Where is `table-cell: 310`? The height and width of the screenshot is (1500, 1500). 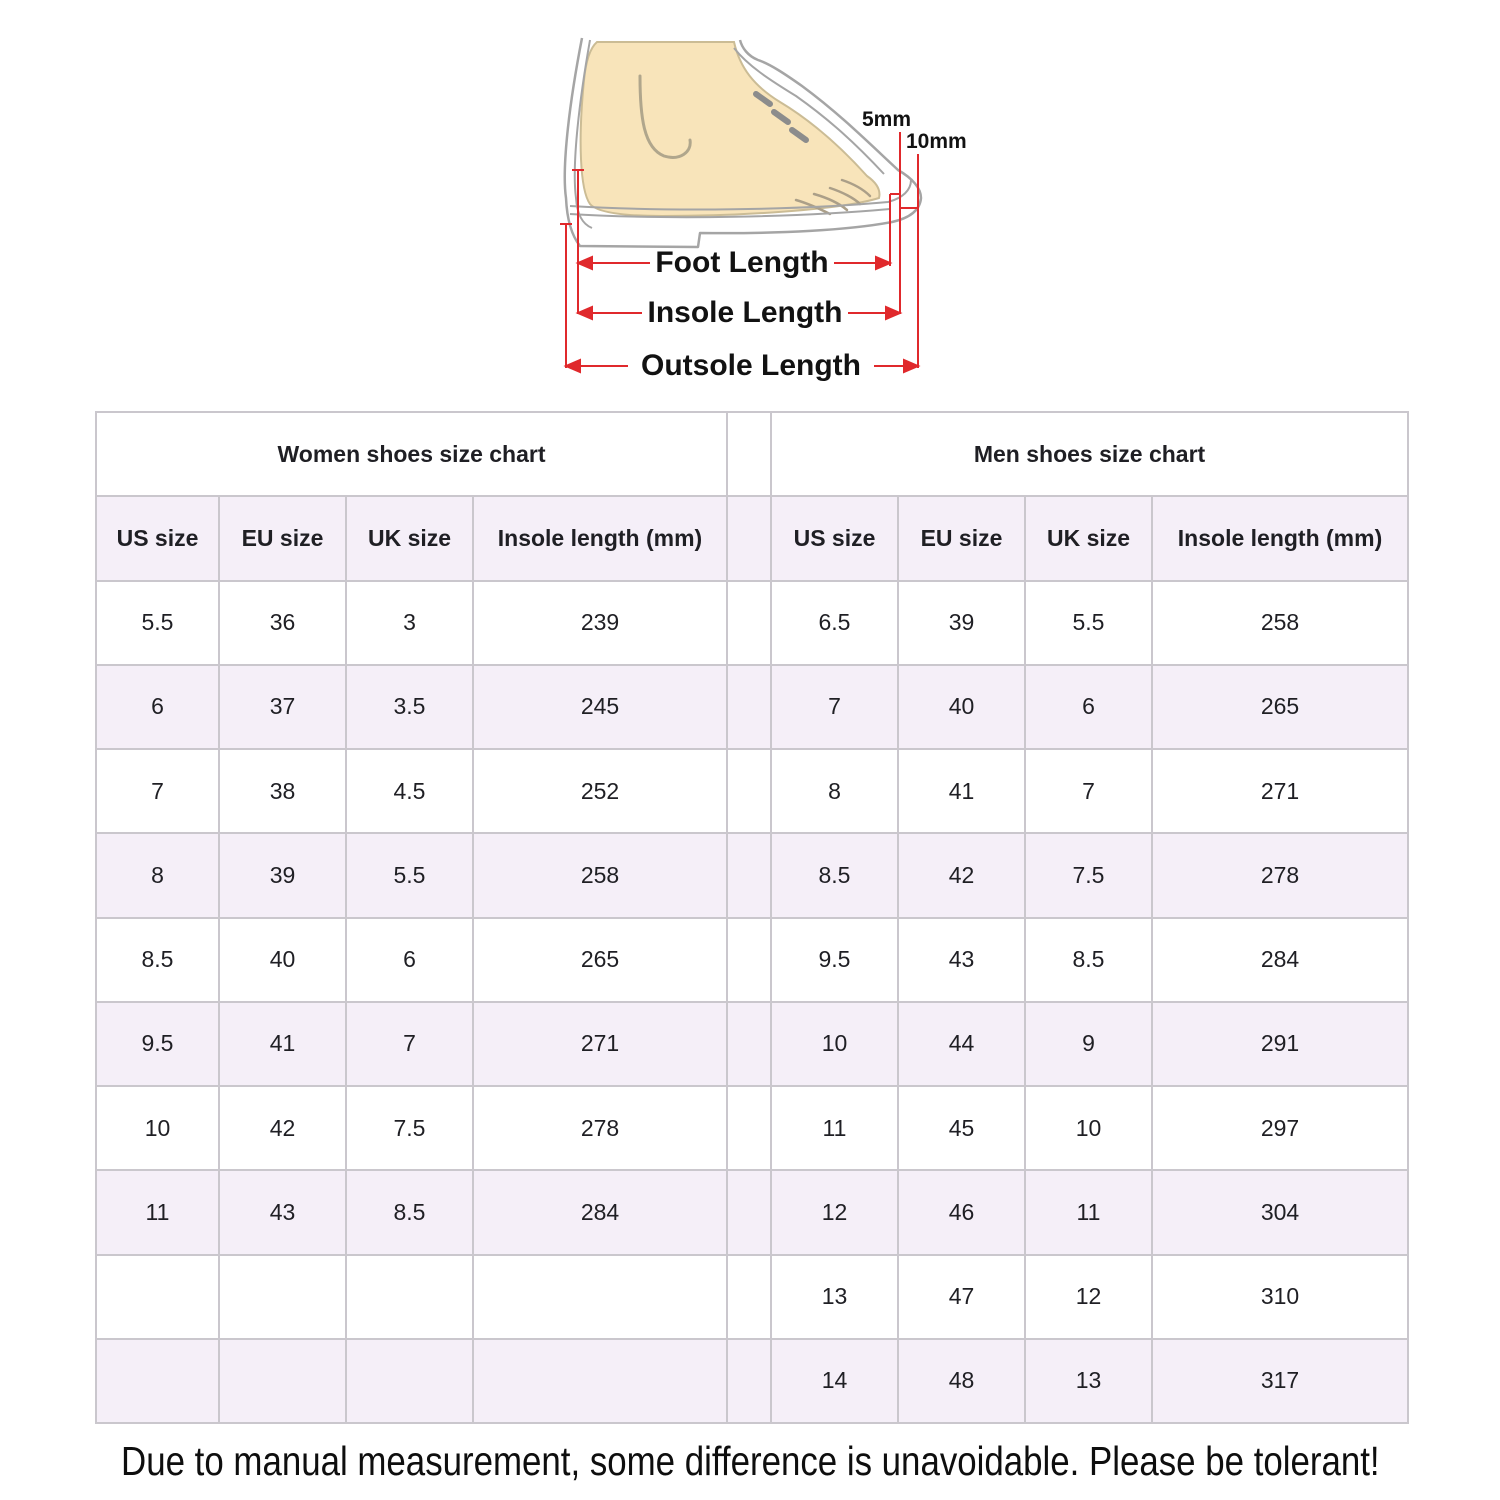 table-cell: 310 is located at coordinates (1280, 1296).